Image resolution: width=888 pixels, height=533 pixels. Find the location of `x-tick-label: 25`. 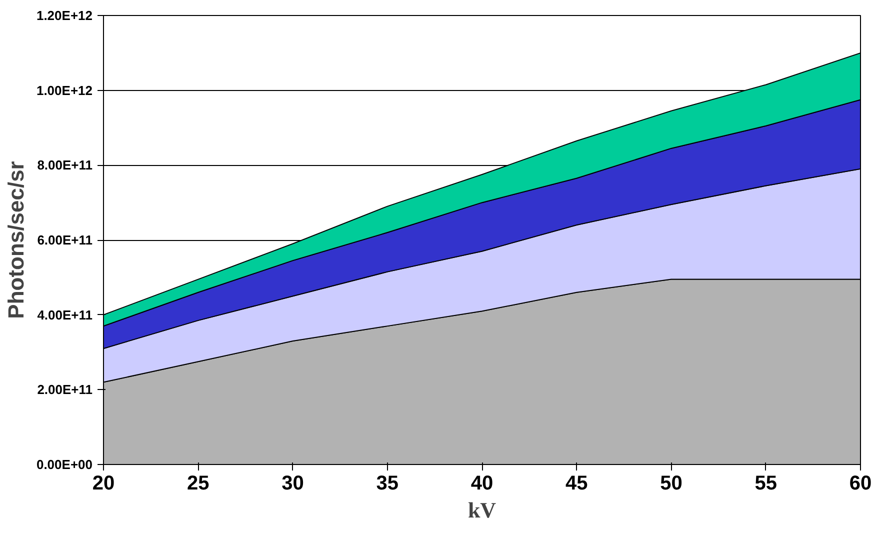

x-tick-label: 25 is located at coordinates (198, 483).